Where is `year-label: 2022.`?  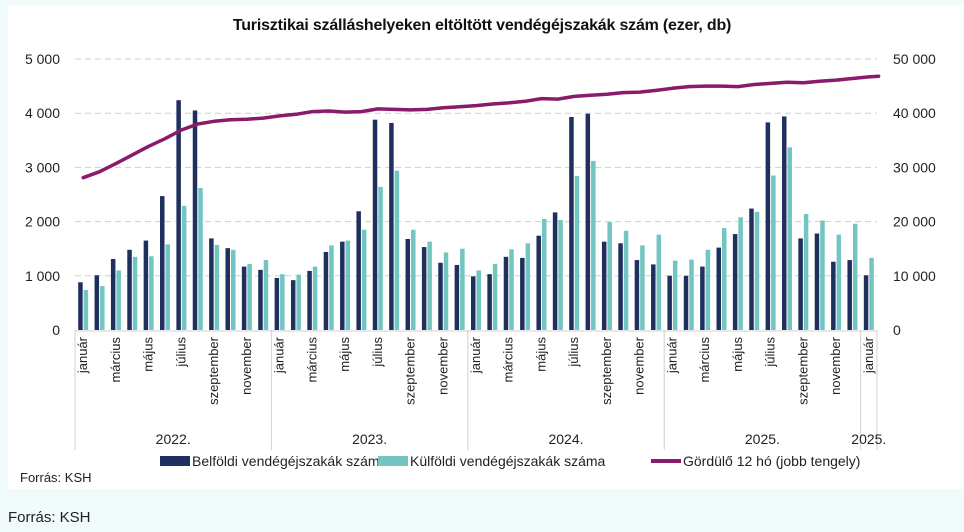
year-label: 2022. is located at coordinates (173, 439).